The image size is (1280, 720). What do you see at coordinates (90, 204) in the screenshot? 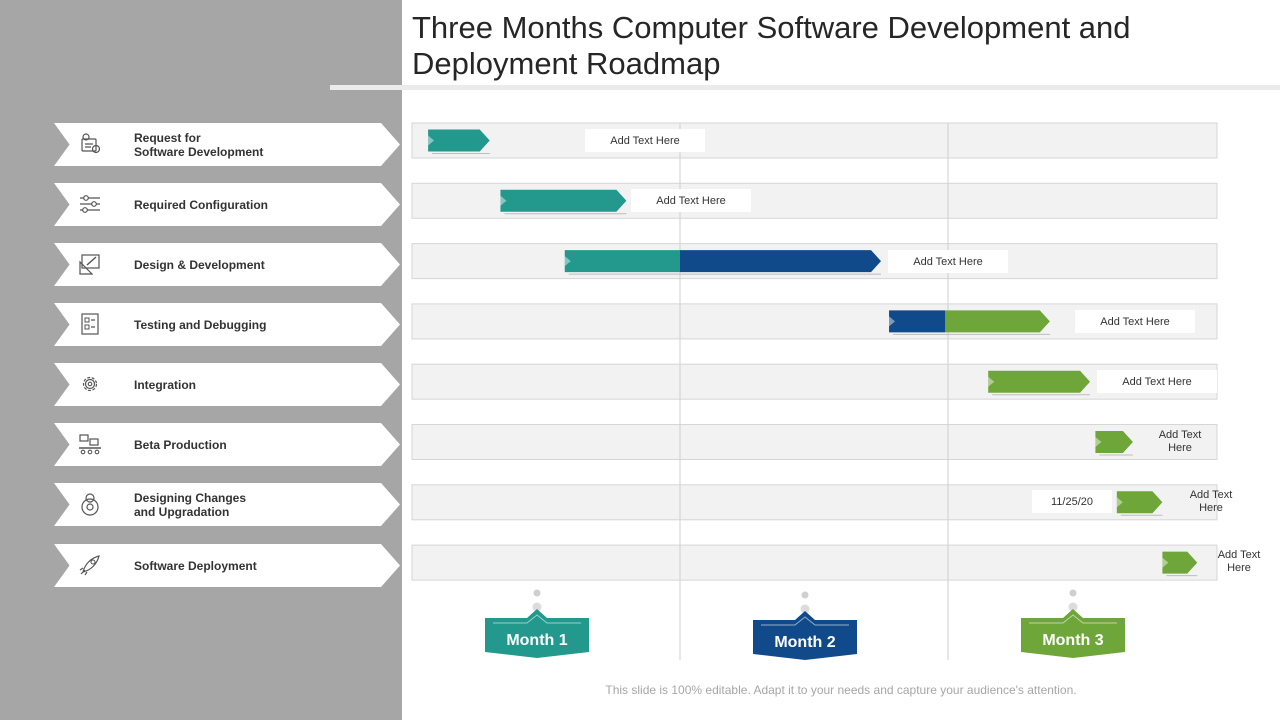
I see `sliders-icon` at bounding box center [90, 204].